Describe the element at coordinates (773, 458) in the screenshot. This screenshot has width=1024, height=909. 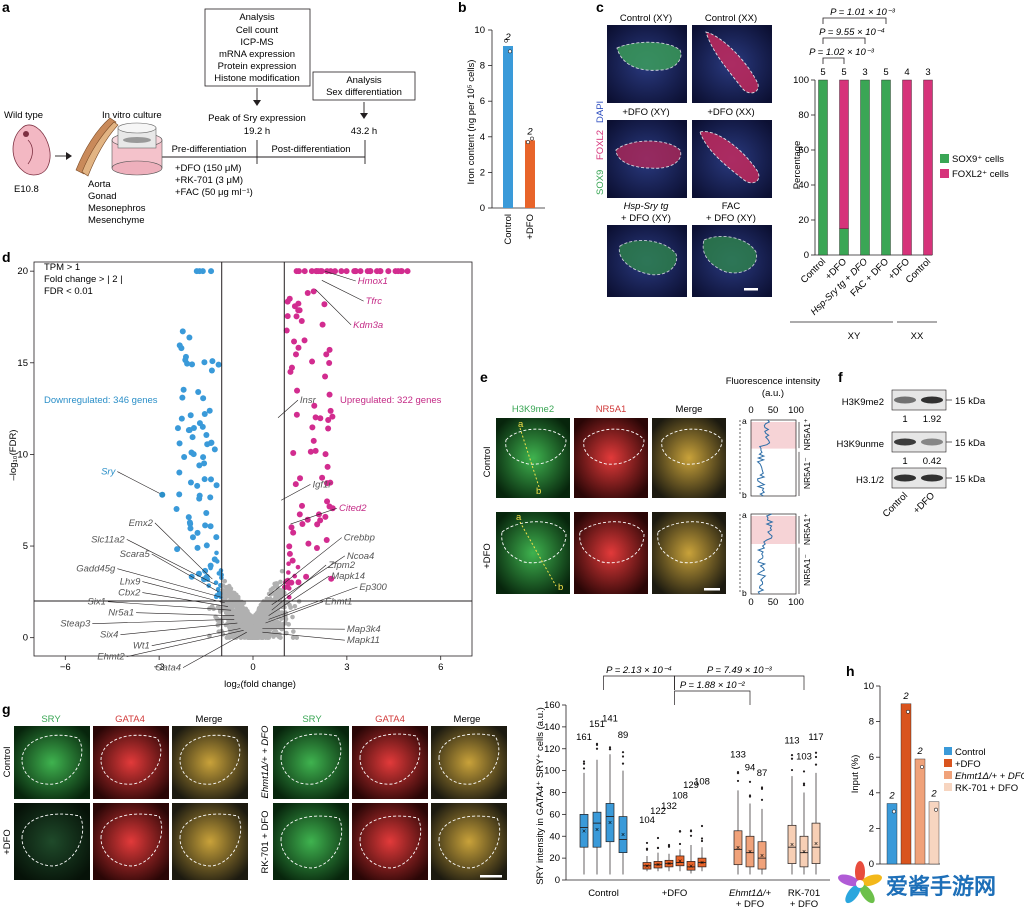
I see `e-profile-frame` at that location.